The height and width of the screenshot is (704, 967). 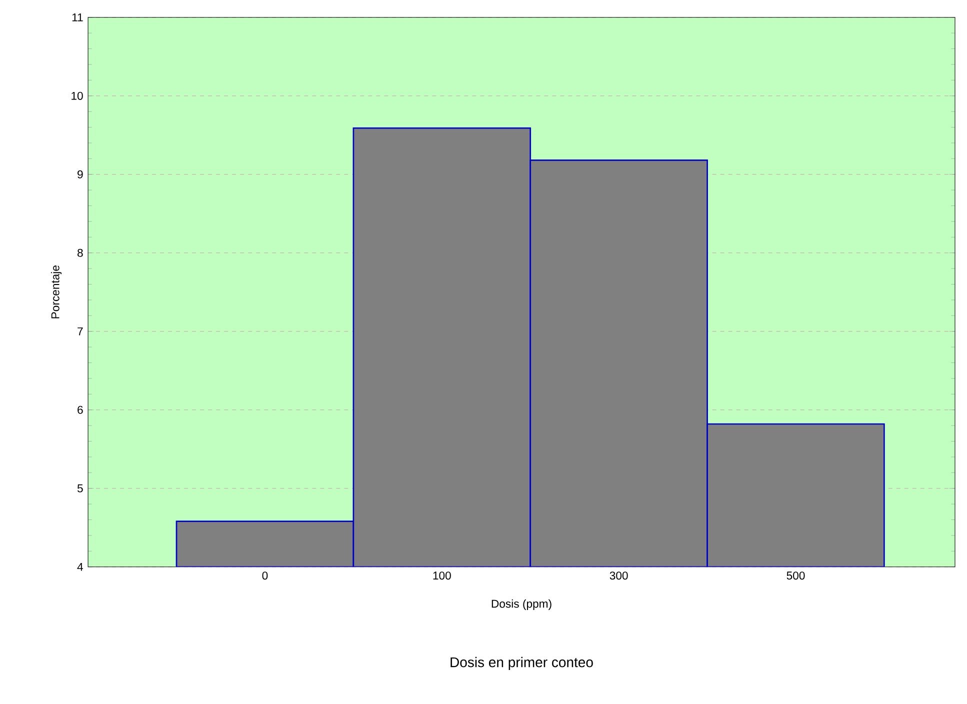 What do you see at coordinates (80, 331) in the screenshot?
I see `y-tick-label: 7` at bounding box center [80, 331].